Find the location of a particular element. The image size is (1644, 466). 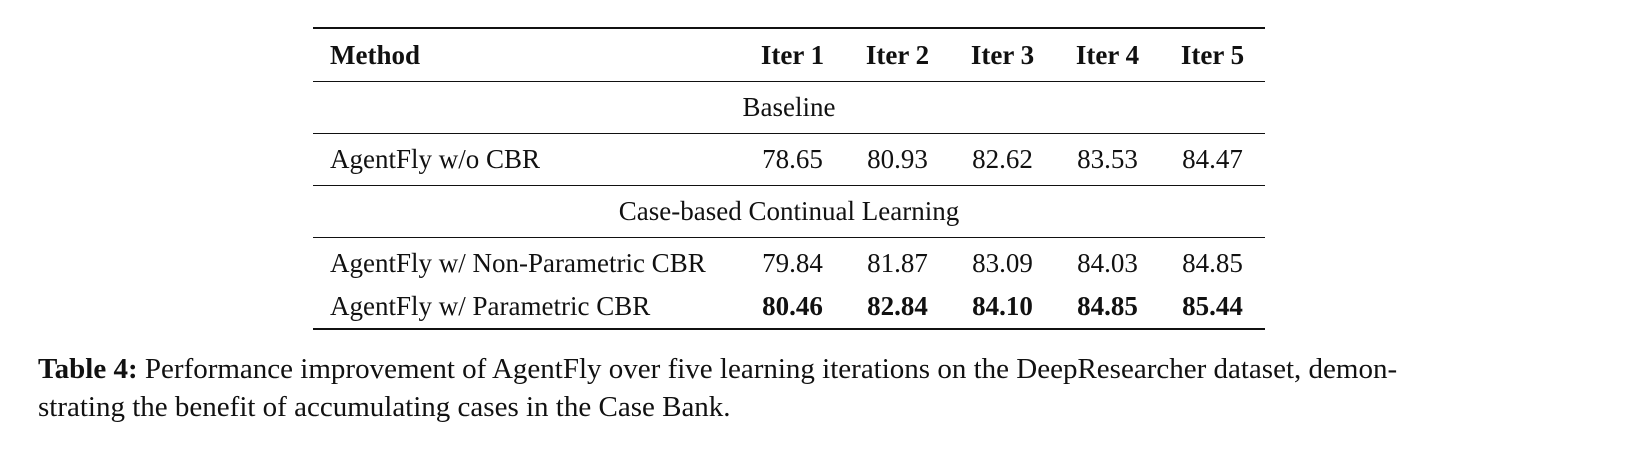

value-cell: 79.84 is located at coordinates (792, 263).